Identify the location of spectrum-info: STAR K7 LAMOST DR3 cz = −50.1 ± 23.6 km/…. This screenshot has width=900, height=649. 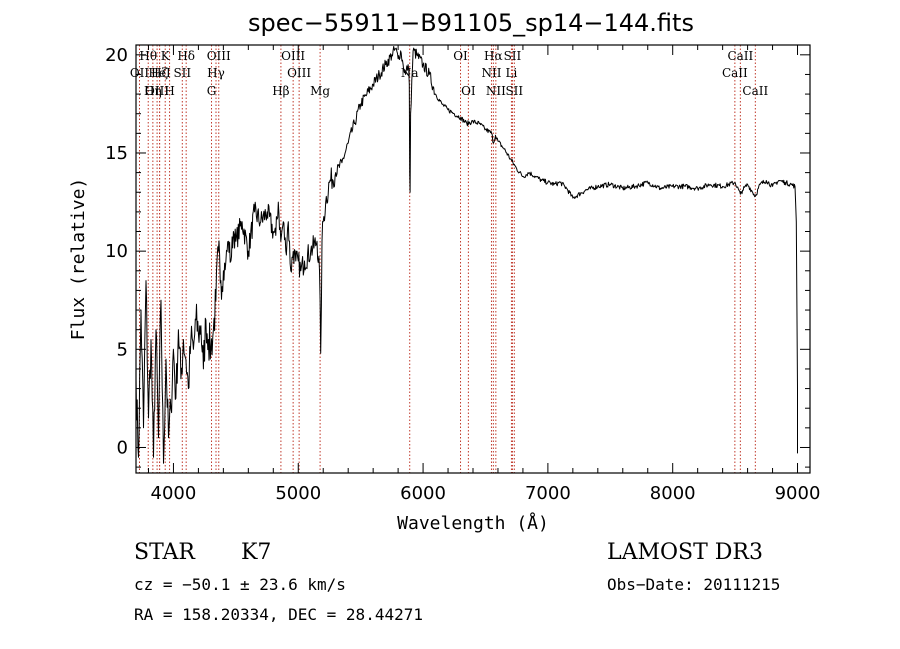
(457, 582).